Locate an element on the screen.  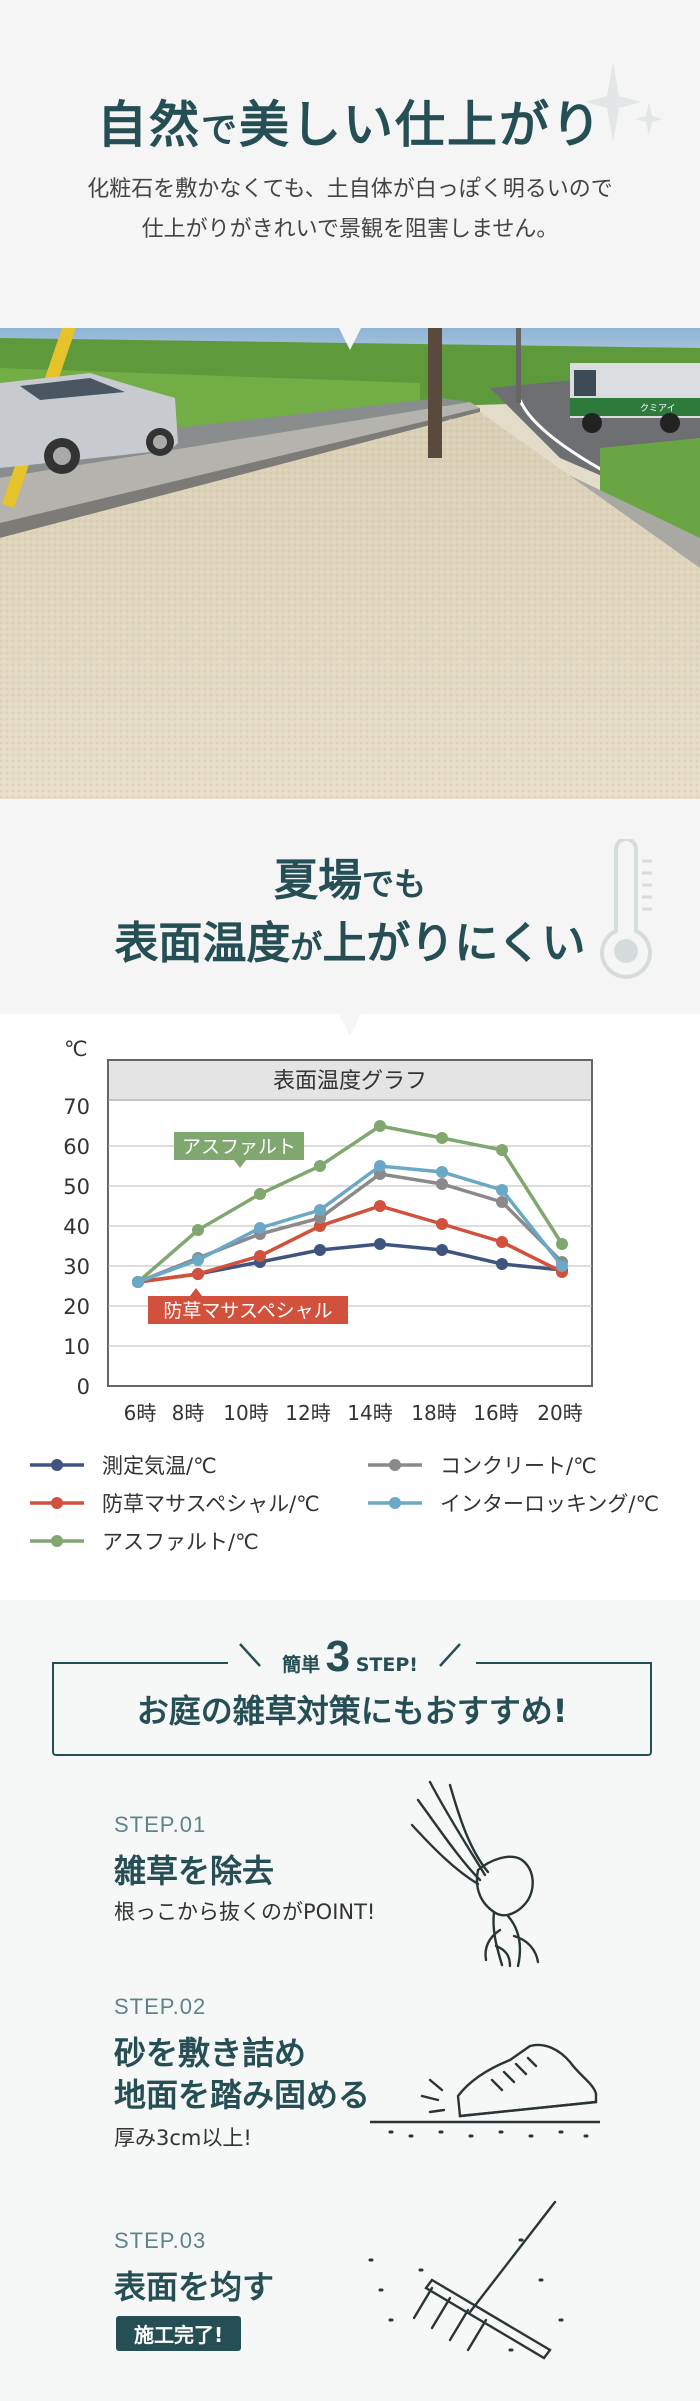
hero-title-part: で is located at coordinates (219, 130).